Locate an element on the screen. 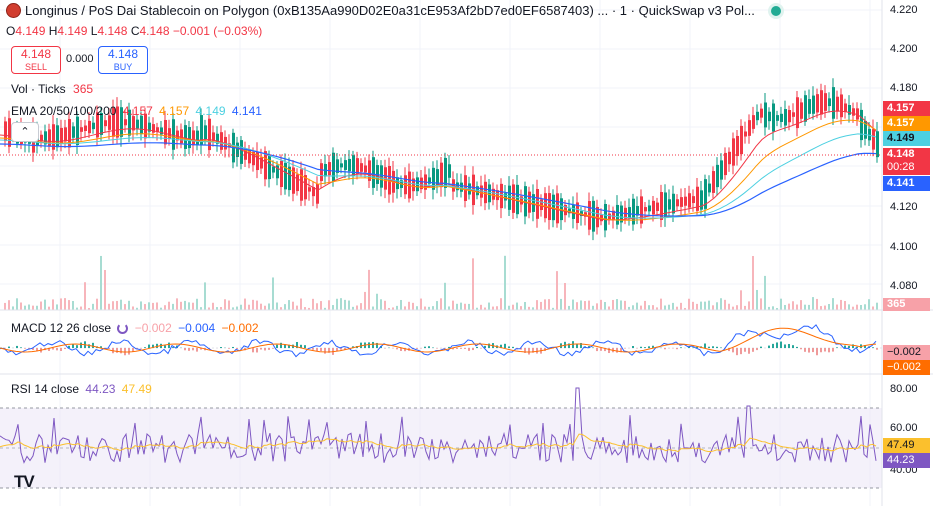  rsi-tick: 60.00 is located at coordinates (904, 428).